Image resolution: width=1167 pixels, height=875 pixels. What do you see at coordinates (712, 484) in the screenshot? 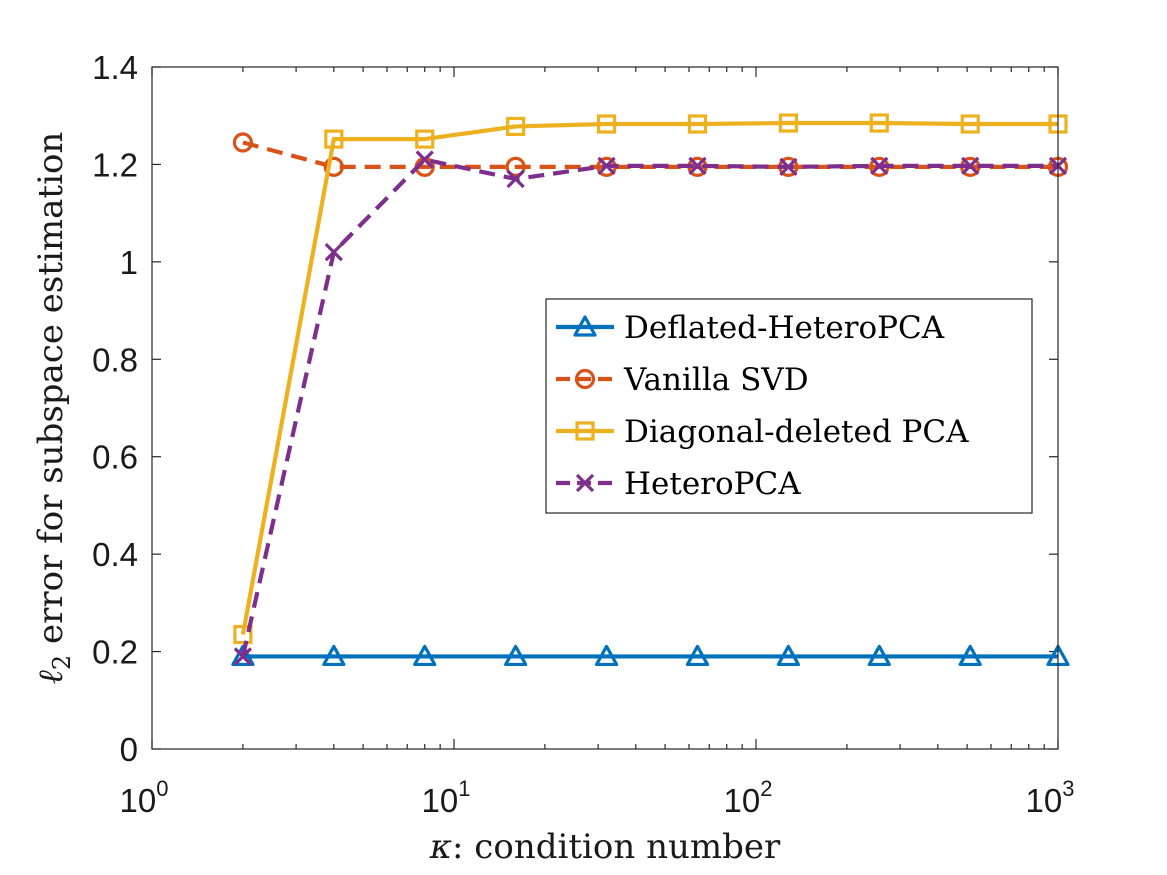
I see `legend-label: HeteroPCA` at bounding box center [712, 484].